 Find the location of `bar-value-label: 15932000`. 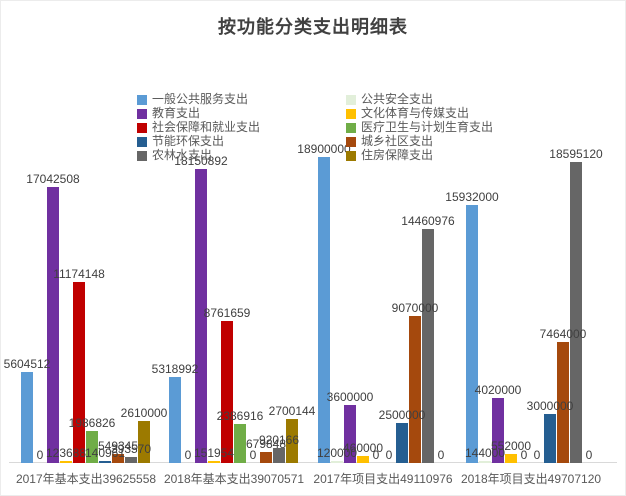

bar-value-label: 15932000 is located at coordinates (472, 197).